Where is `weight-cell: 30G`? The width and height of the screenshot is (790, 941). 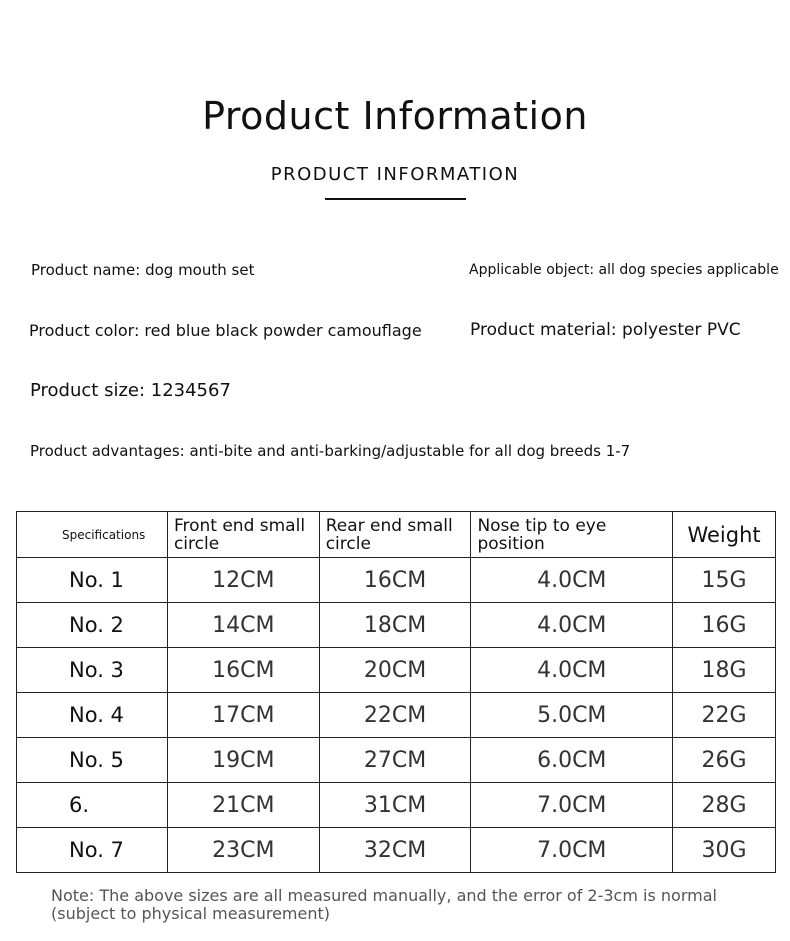
weight-cell: 30G is located at coordinates (724, 850).